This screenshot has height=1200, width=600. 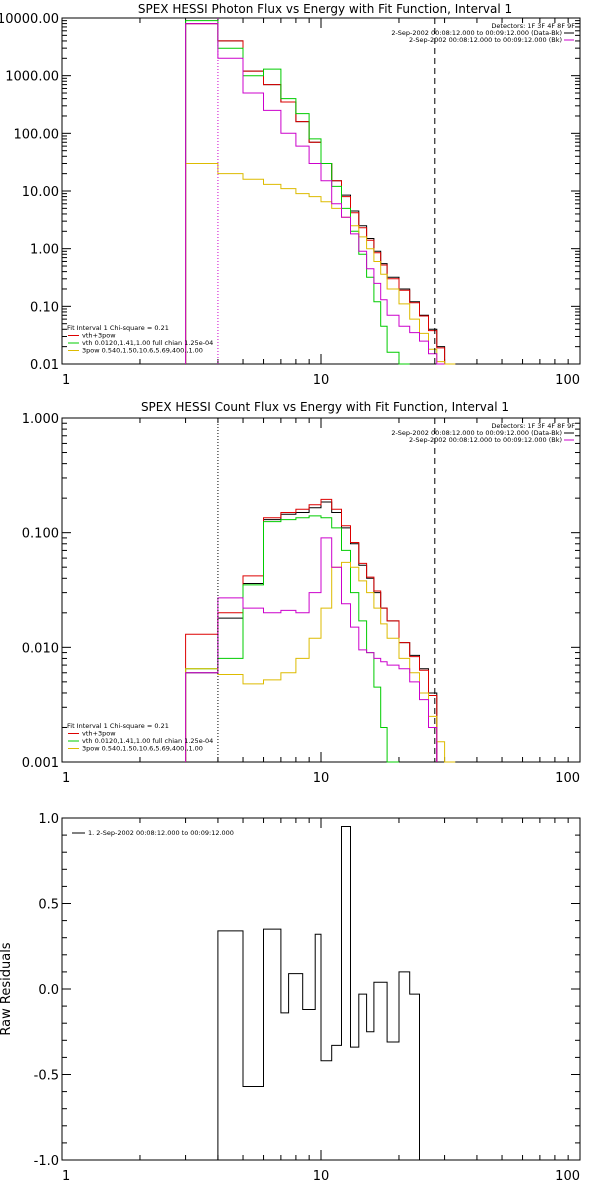 What do you see at coordinates (44, 307) in the screenshot?
I see `y-tick-label: 0.10` at bounding box center [44, 307].